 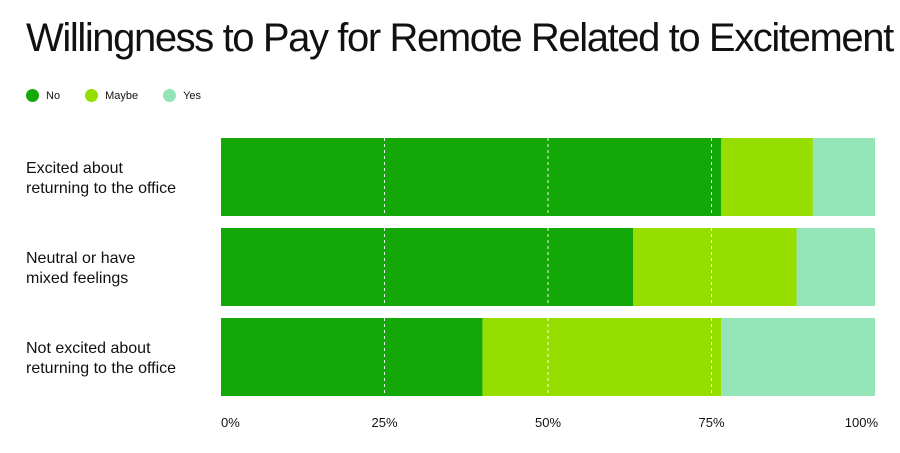 What do you see at coordinates (192, 95) in the screenshot?
I see `legend-label-yes: Yes` at bounding box center [192, 95].